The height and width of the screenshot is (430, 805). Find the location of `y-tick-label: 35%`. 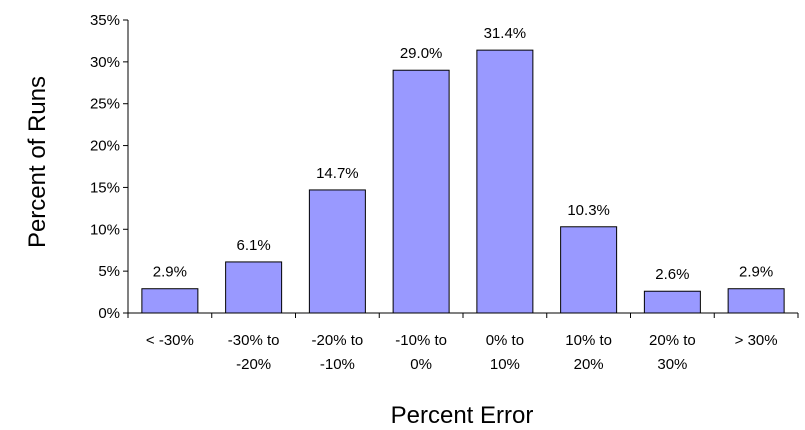

y-tick-label: 35% is located at coordinates (105, 20).